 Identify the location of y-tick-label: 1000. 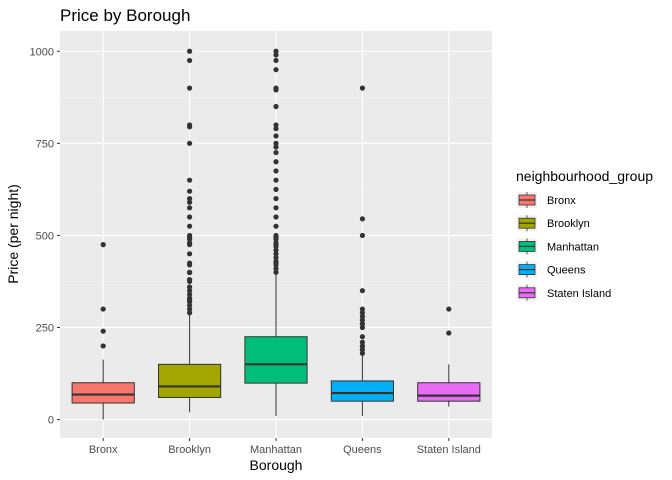
(42, 52).